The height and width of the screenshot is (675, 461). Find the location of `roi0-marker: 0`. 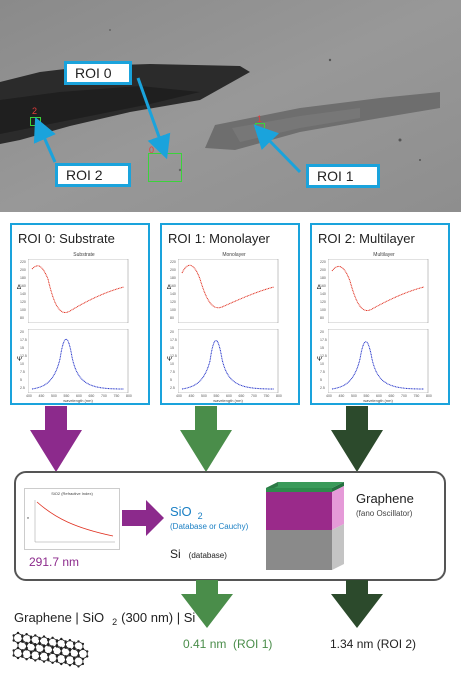

roi0-marker: 0 is located at coordinates (152, 150).